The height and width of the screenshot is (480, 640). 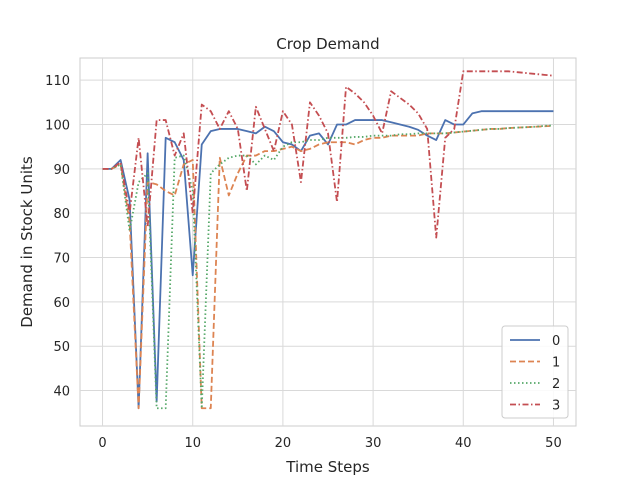 I want to click on legend-label-3: 3, so click(x=556, y=406).